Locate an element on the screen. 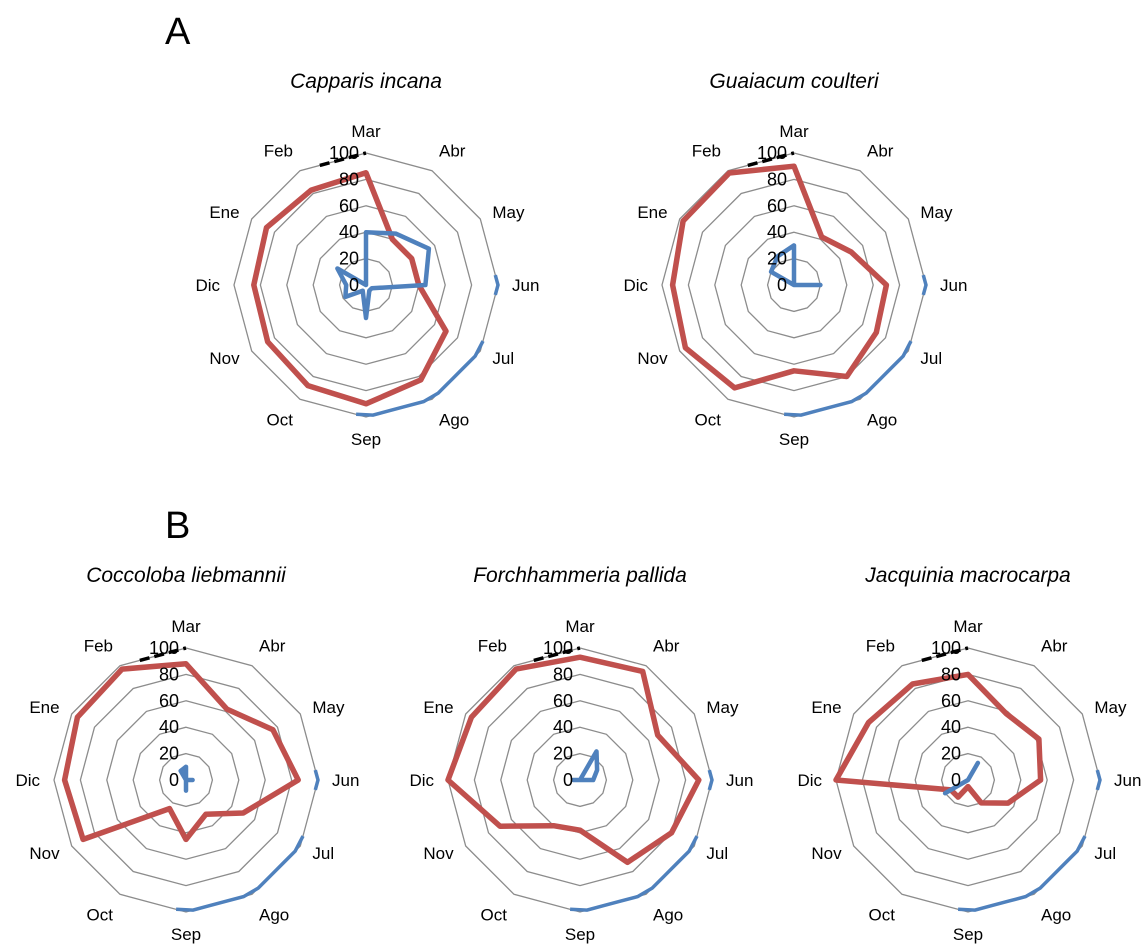 The height and width of the screenshot is (949, 1143). chart-title-capparis: Capparis incana is located at coordinates (366, 81).